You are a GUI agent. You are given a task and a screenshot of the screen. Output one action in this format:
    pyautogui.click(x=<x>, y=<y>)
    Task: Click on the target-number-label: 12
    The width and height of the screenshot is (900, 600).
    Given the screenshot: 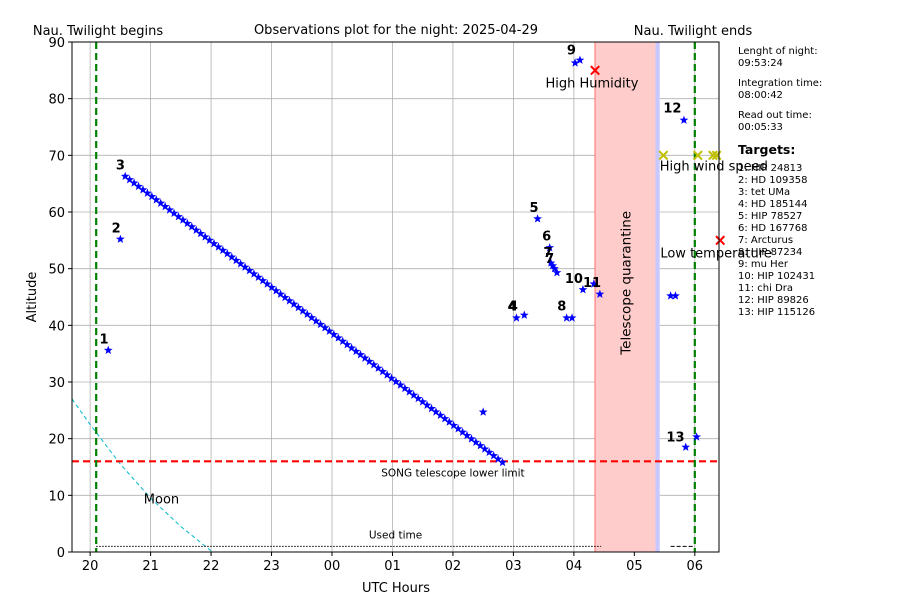 What is the action you would take?
    pyautogui.click(x=672, y=108)
    